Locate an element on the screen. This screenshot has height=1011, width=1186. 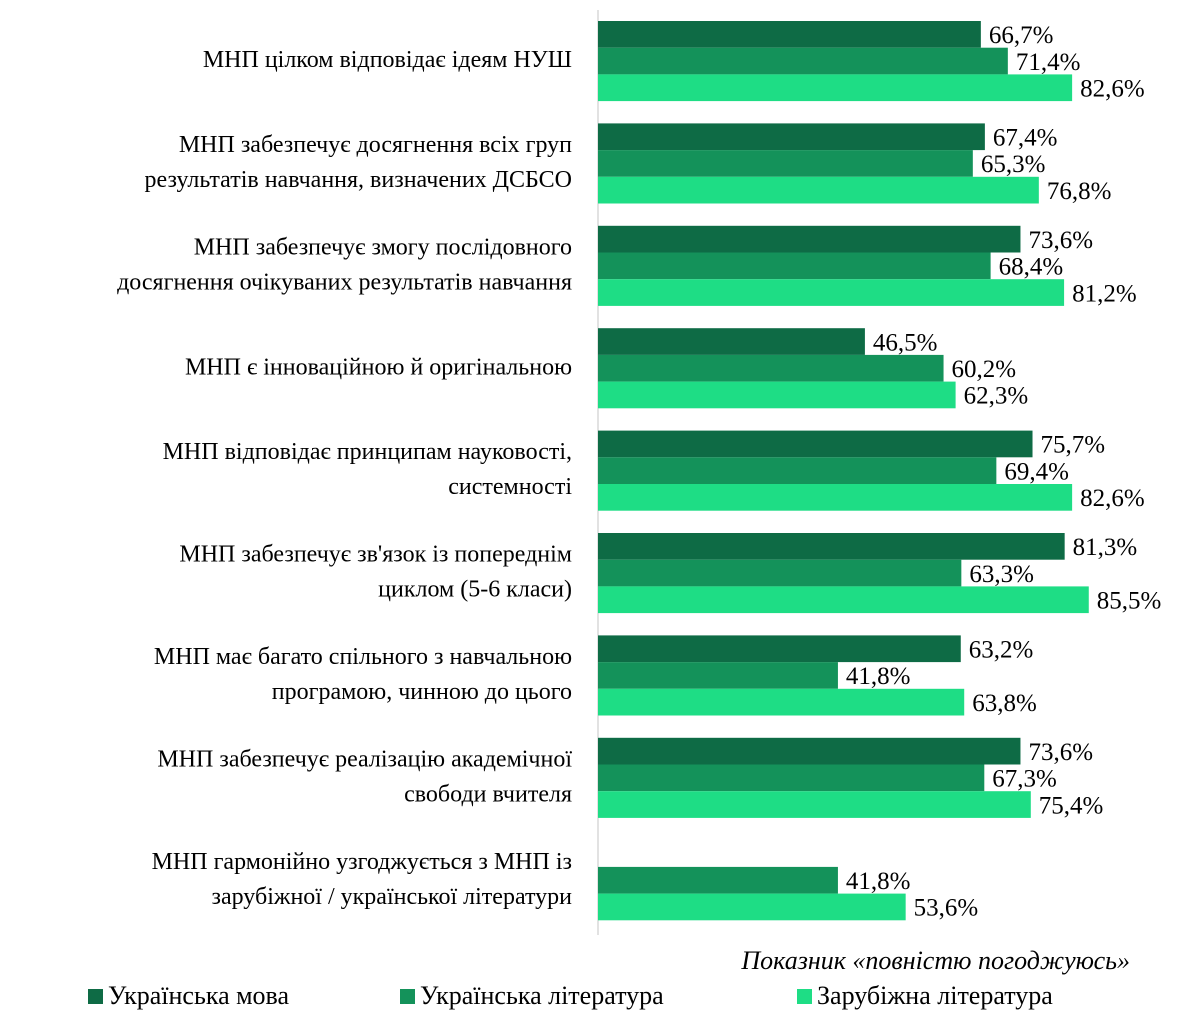
data-label: 60,2% is located at coordinates (984, 369).